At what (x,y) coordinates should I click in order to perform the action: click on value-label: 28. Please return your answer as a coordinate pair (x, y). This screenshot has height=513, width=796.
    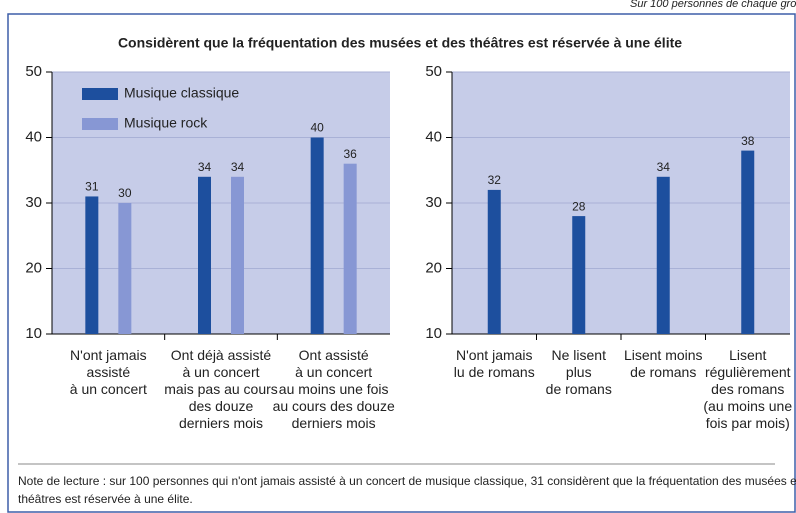
    Looking at the image, I should click on (579, 206).